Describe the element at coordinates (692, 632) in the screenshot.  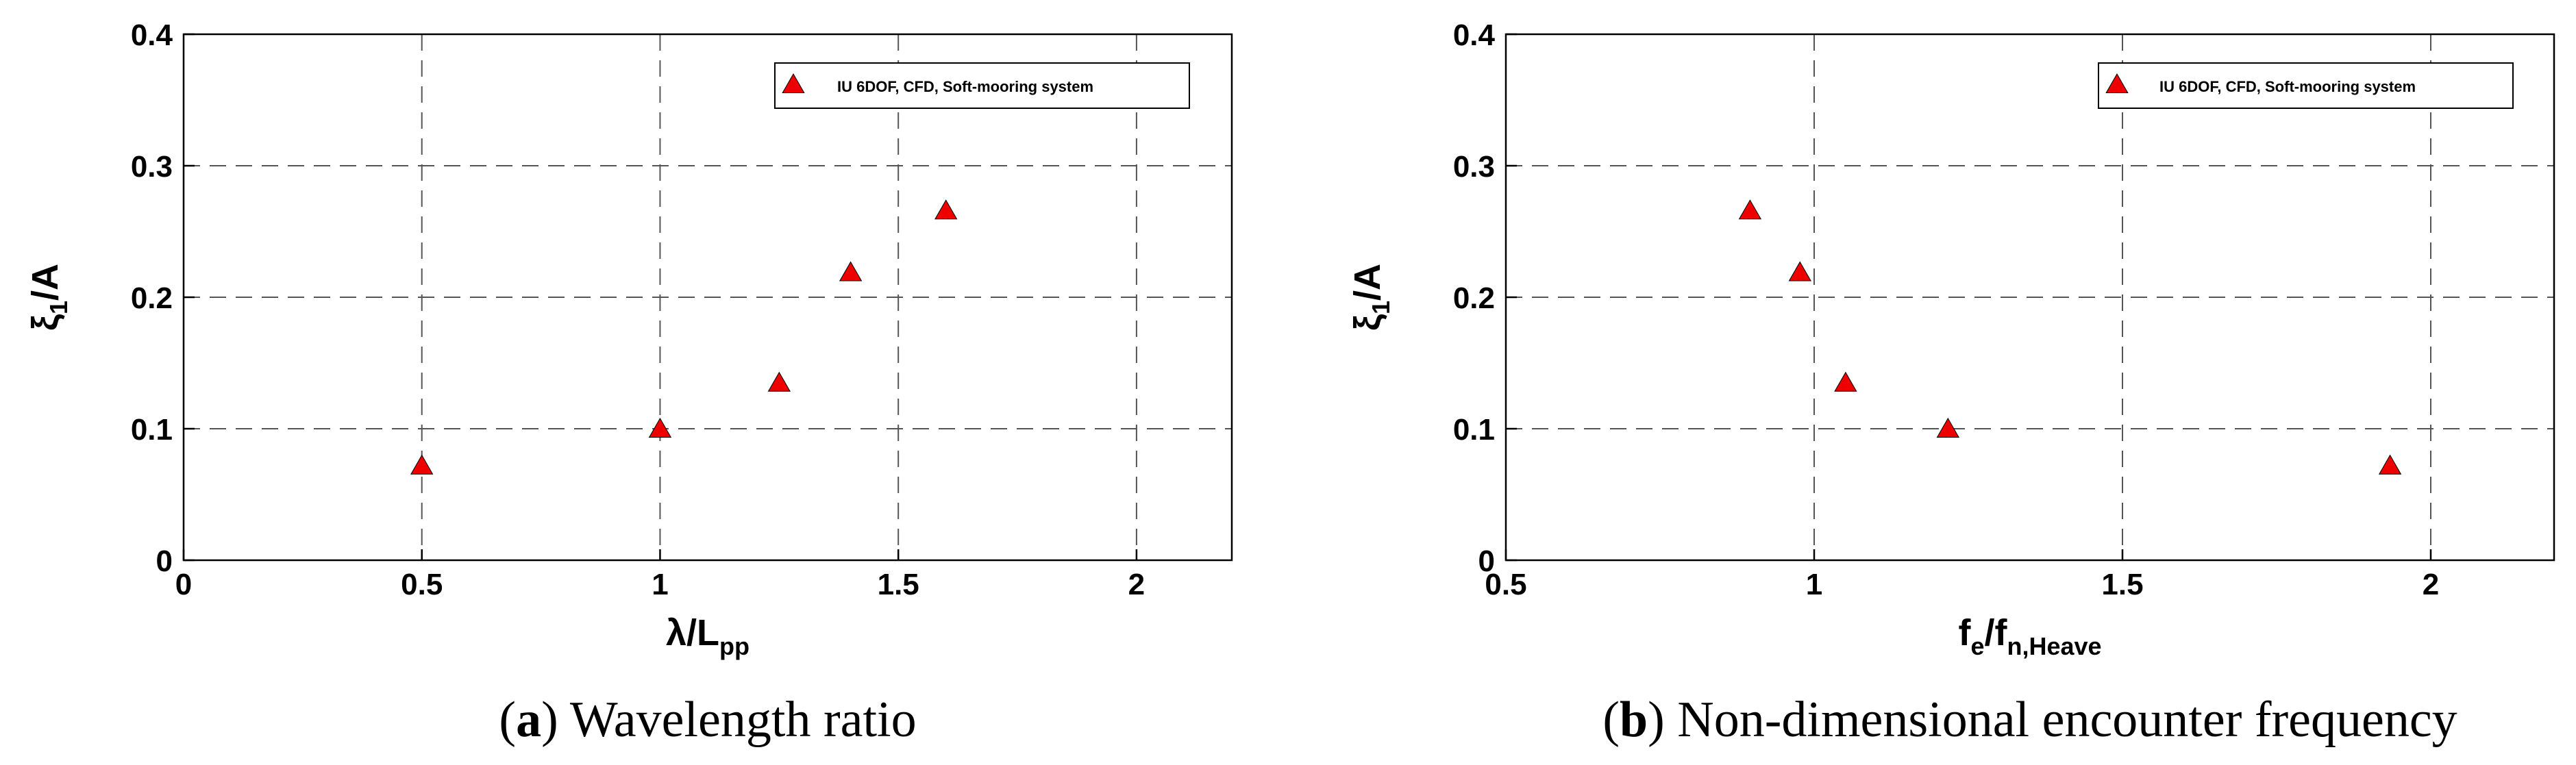
I see `panel-a-x-axis-title-main: λ/L` at that location.